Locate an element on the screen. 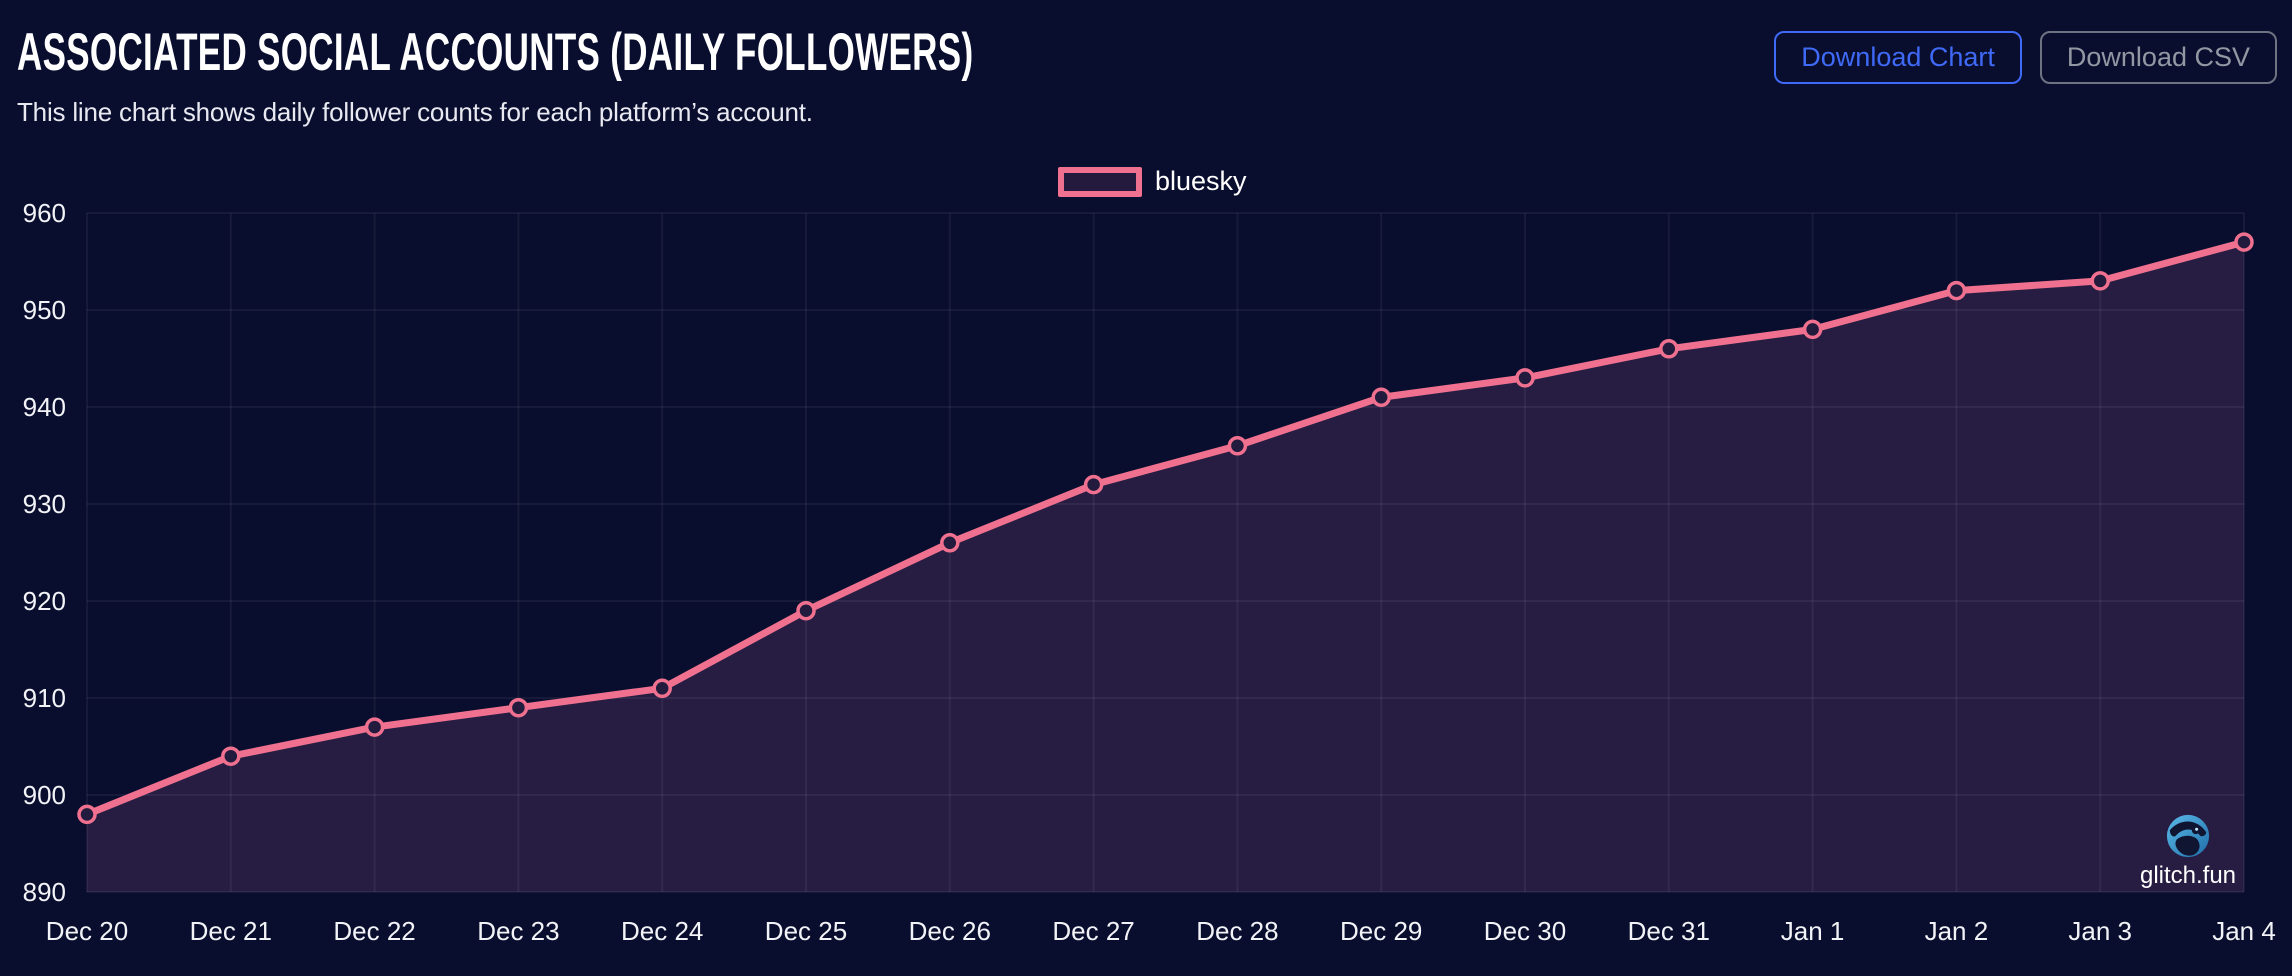 This screenshot has height=976, width=2292. watermark: glitch.fun is located at coordinates (2188, 851).